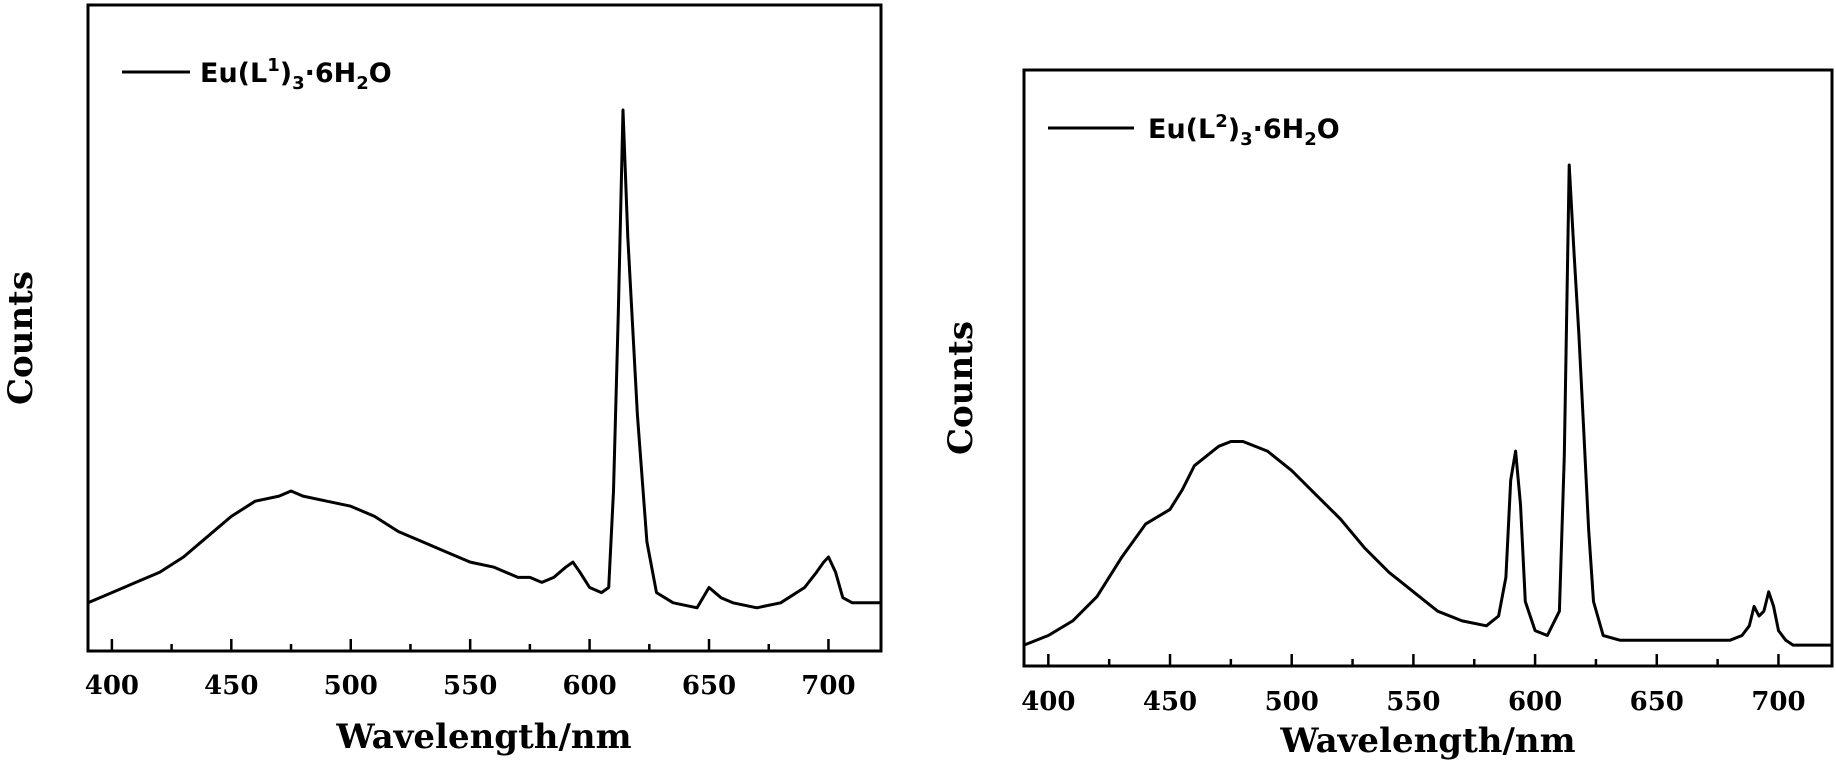 Image resolution: width=1836 pixels, height=764 pixels. What do you see at coordinates (1413, 660) in the screenshot?
I see `x-ticks-right` at bounding box center [1413, 660].